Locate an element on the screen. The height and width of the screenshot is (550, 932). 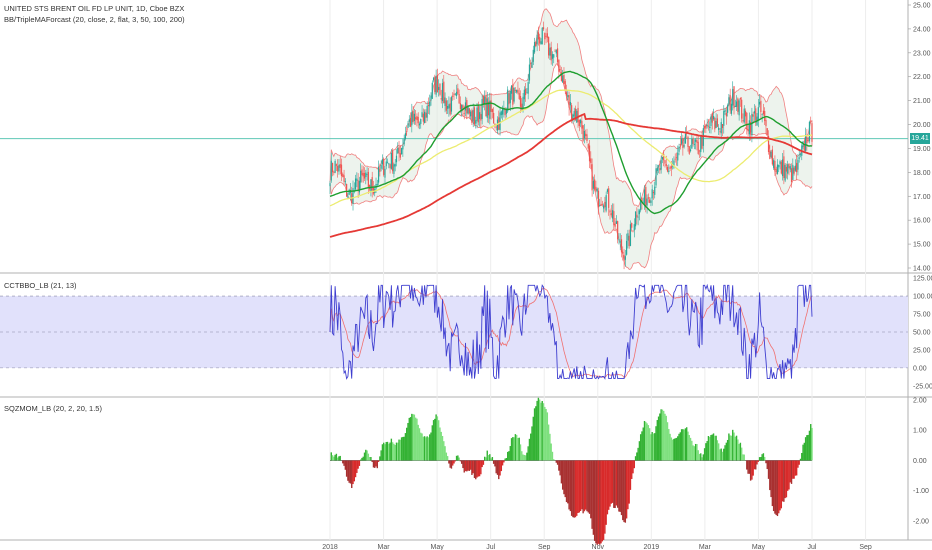
time-axis-label: May is located at coordinates (437, 547).